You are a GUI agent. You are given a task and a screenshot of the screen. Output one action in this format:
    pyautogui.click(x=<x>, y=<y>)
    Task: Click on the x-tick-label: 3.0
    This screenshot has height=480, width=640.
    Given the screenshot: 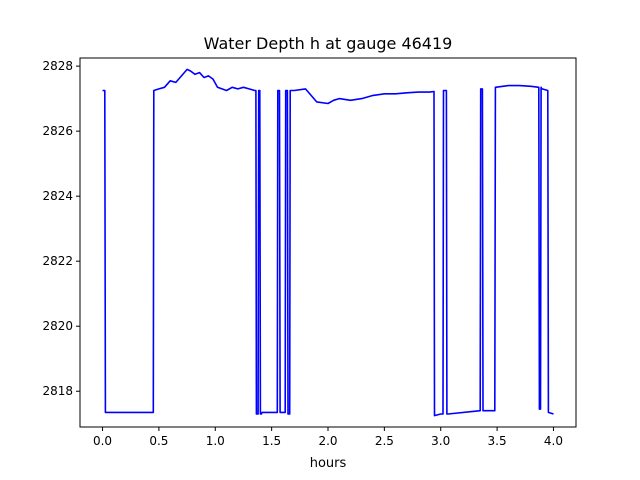 What is the action you would take?
    pyautogui.click(x=440, y=441)
    